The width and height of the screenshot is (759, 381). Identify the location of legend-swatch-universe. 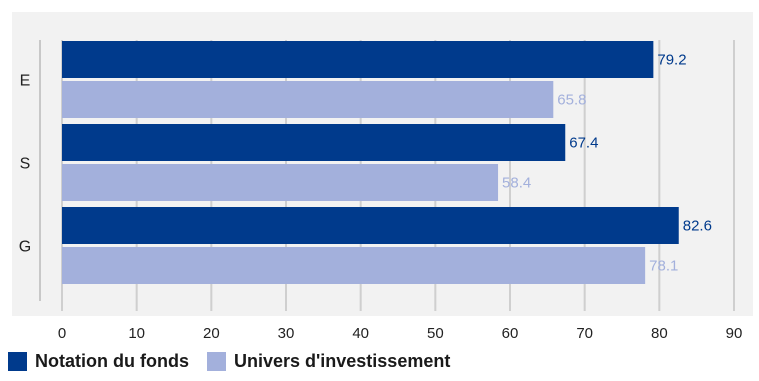
(216, 361).